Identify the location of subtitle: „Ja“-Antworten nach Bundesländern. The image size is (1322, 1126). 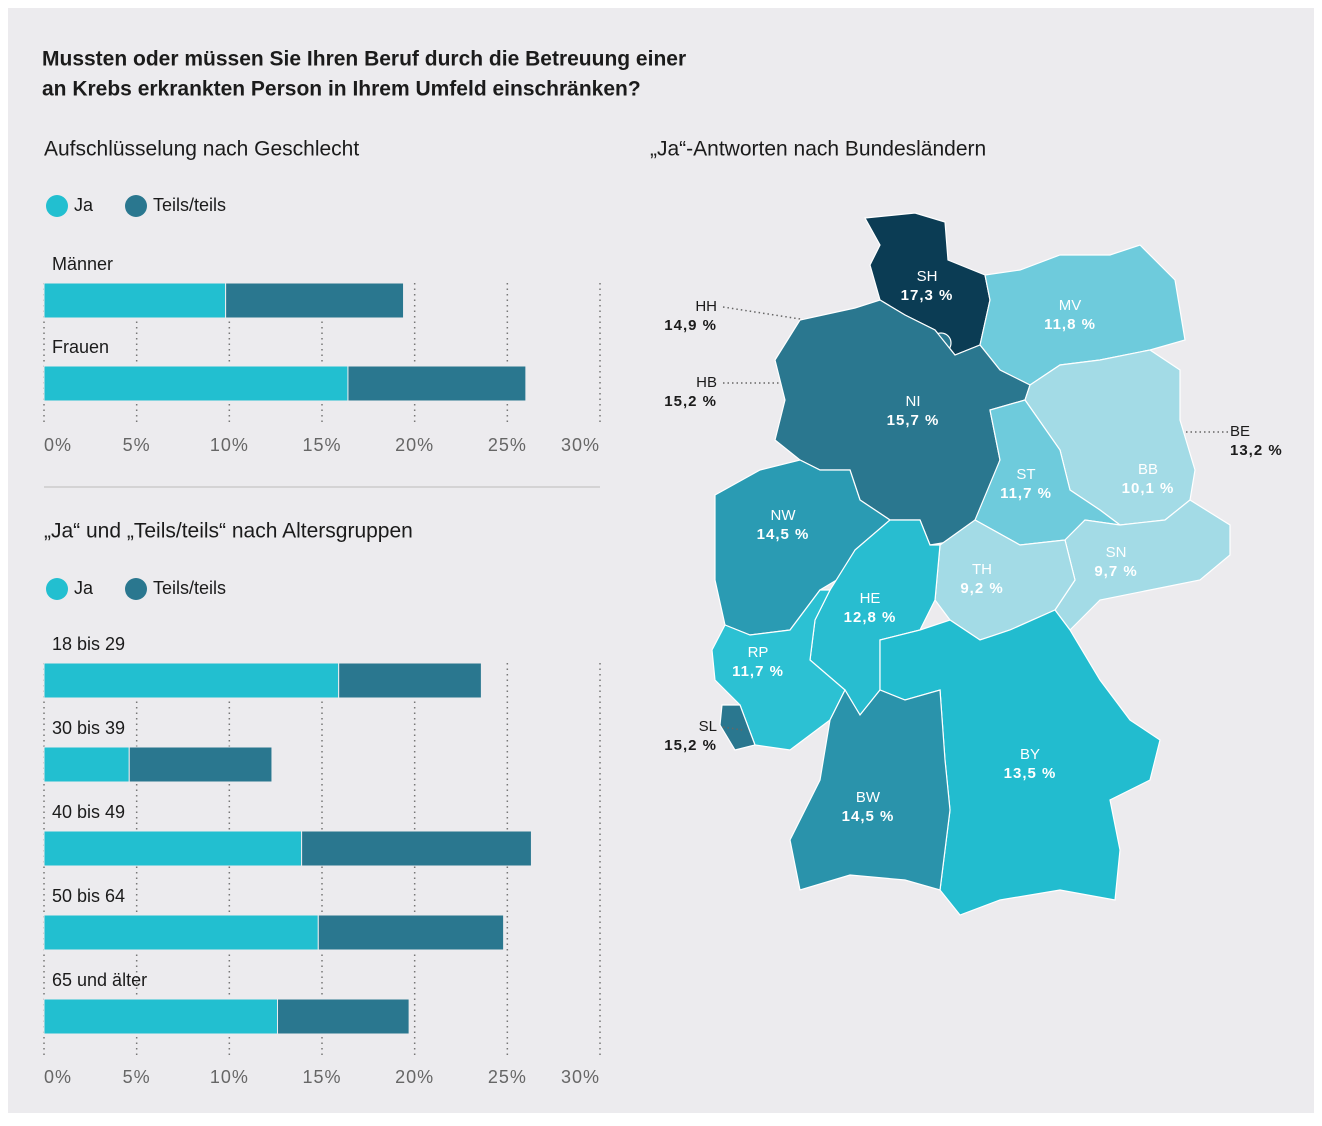
(818, 149).